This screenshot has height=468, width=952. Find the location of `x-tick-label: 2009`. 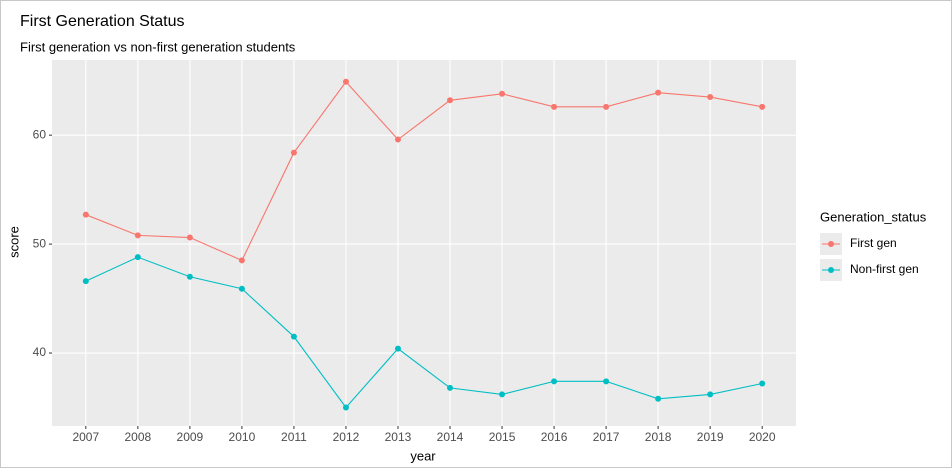

x-tick-label: 2009 is located at coordinates (190, 437).